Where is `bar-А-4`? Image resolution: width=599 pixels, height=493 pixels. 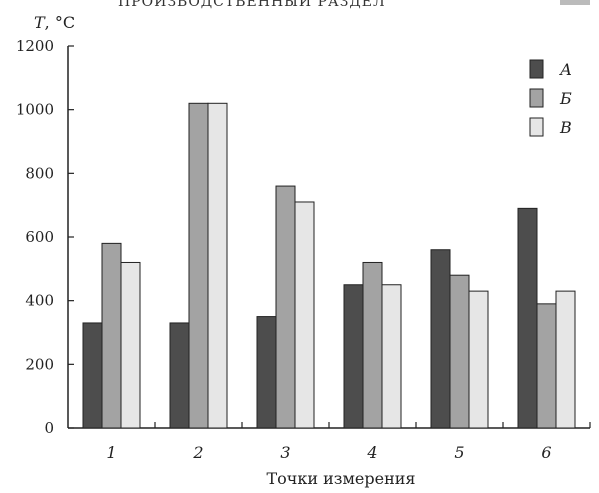
bar-А-4 is located at coordinates (353, 356).